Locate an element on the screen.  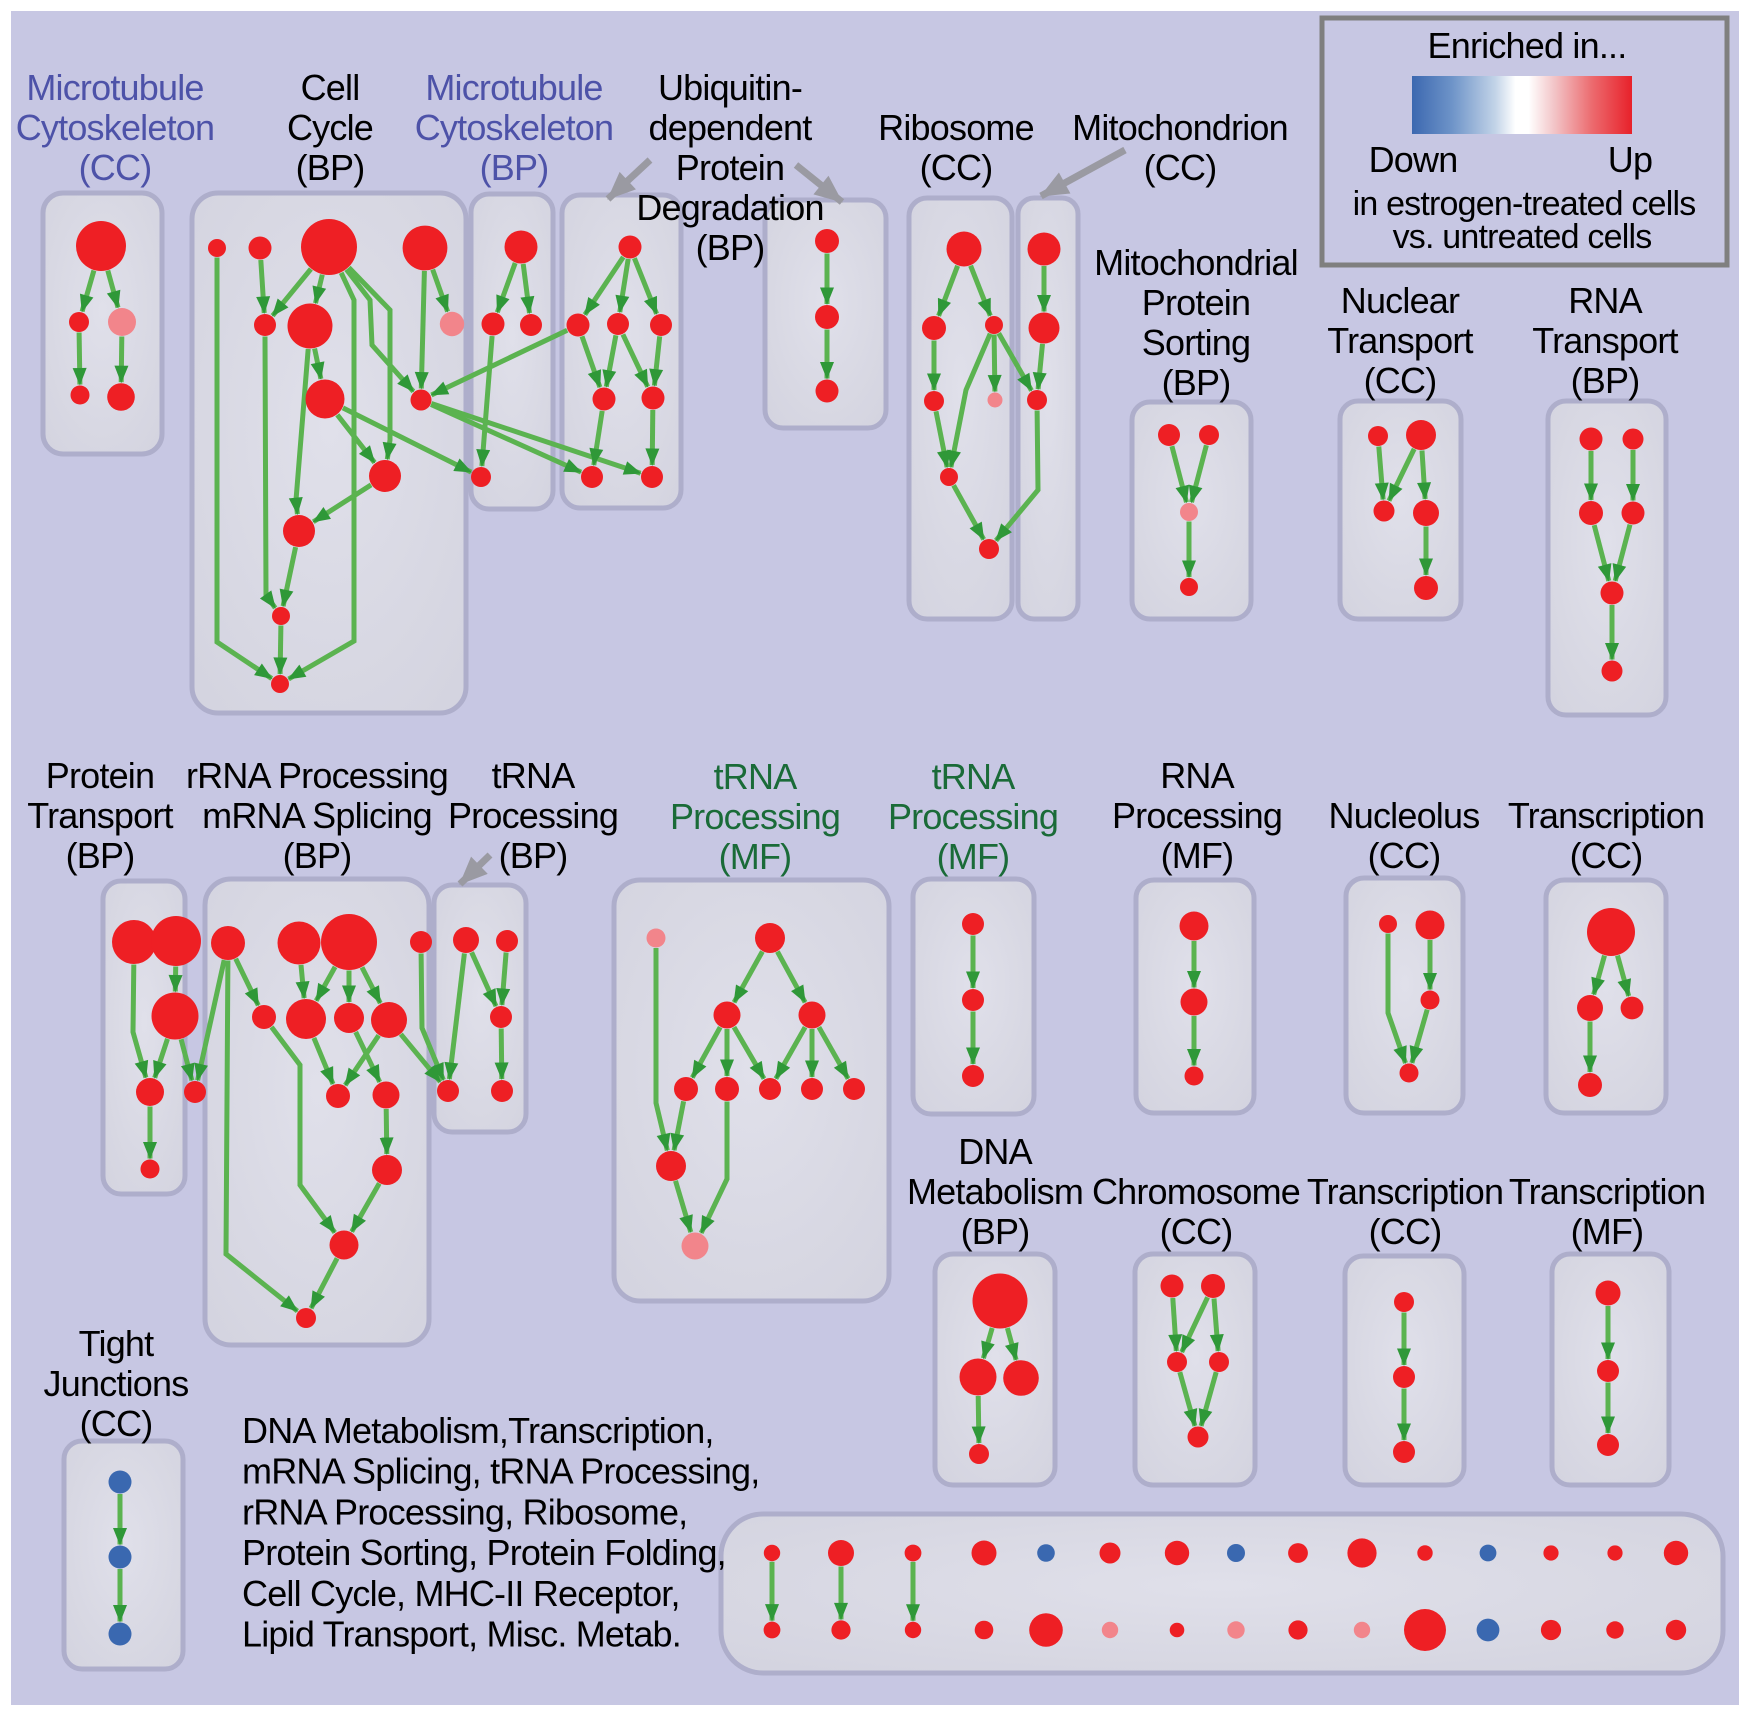
svg-text: Mitochondrion is located at coordinates (1180, 127).